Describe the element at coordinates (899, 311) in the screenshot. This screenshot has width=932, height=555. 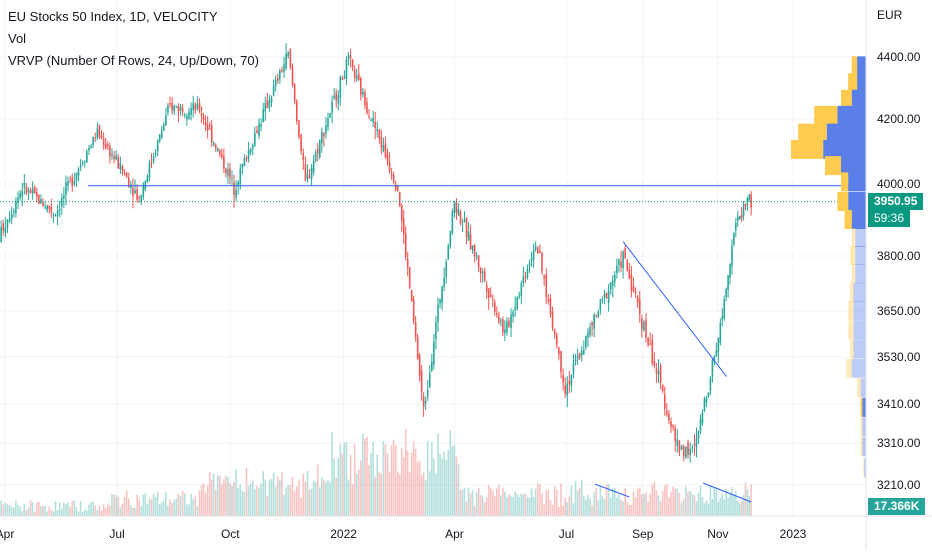
I see `y-tick-label: 3650.00` at that location.